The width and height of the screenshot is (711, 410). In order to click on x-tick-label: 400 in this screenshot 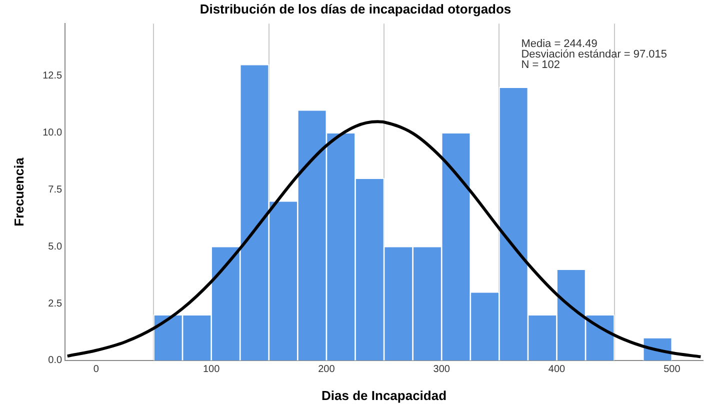, I will do `click(557, 370)`.